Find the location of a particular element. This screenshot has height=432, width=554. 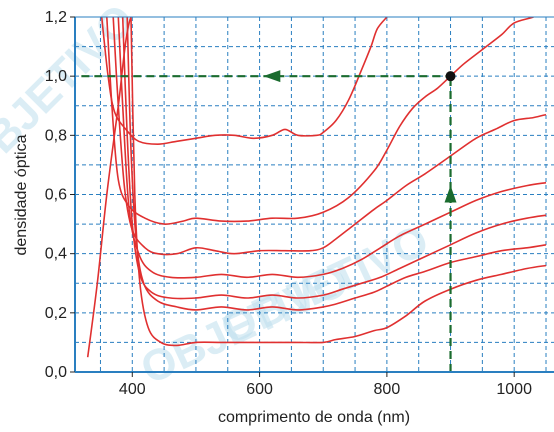

y-tick-label: 1,2 is located at coordinates (56, 17).